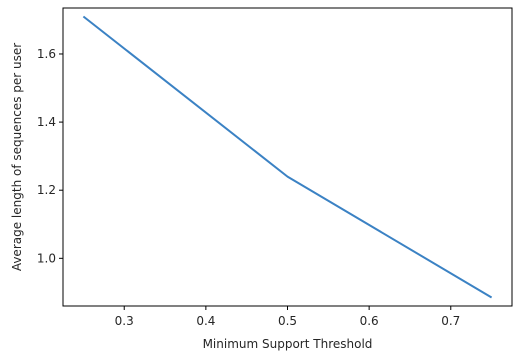 Image resolution: width=519 pixels, height=353 pixels. Describe the element at coordinates (124, 321) in the screenshot. I see `x-tick-label: 0.3` at that location.